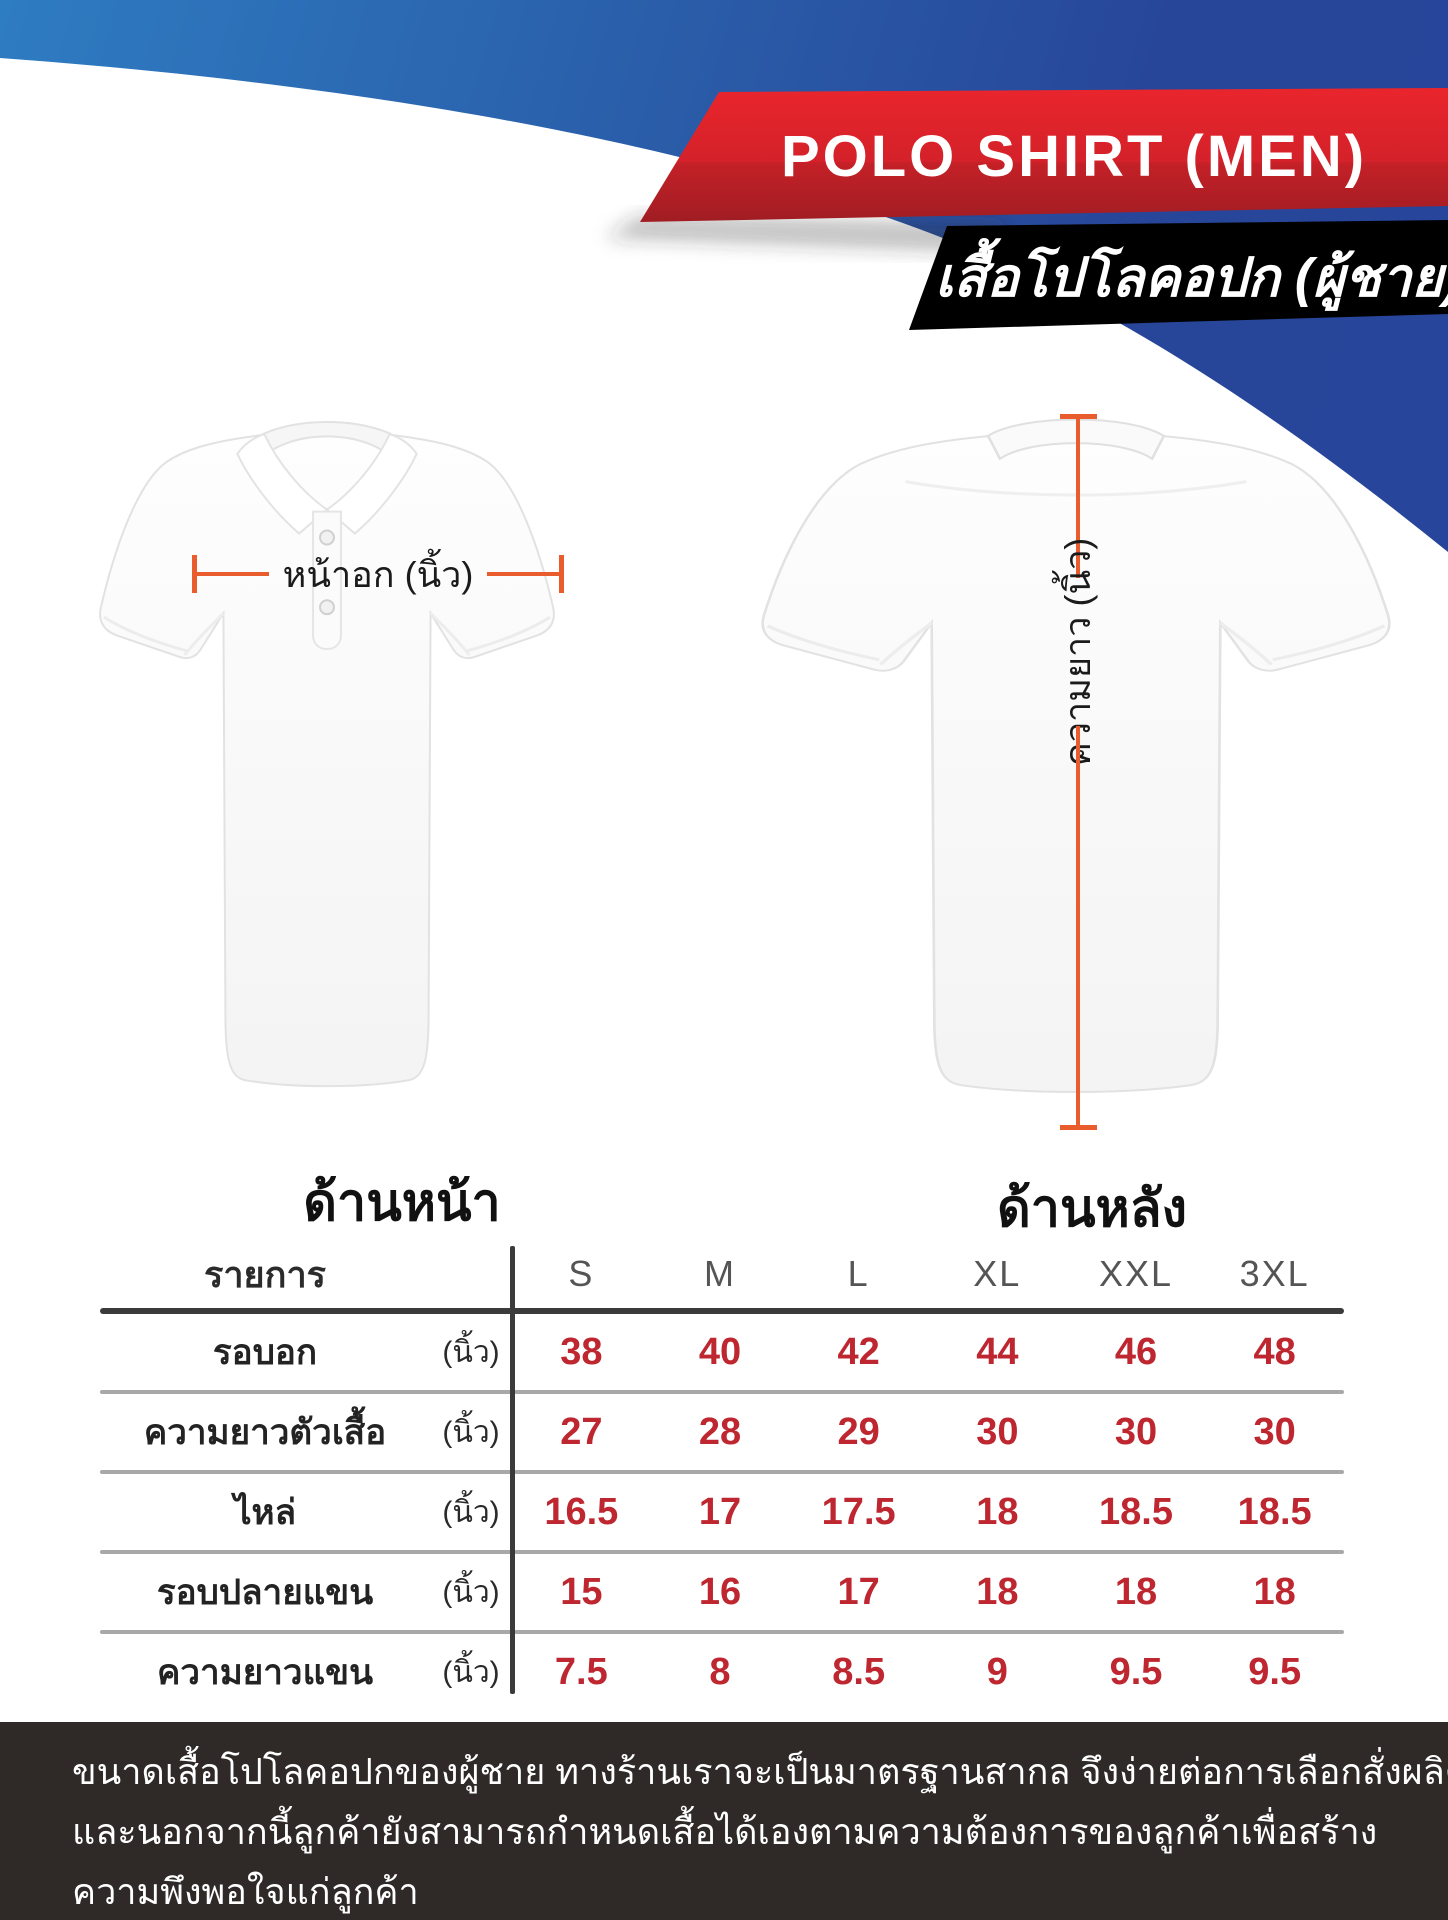 The width and height of the screenshot is (1448, 1920). I want to click on size-header: L, so click(858, 1273).